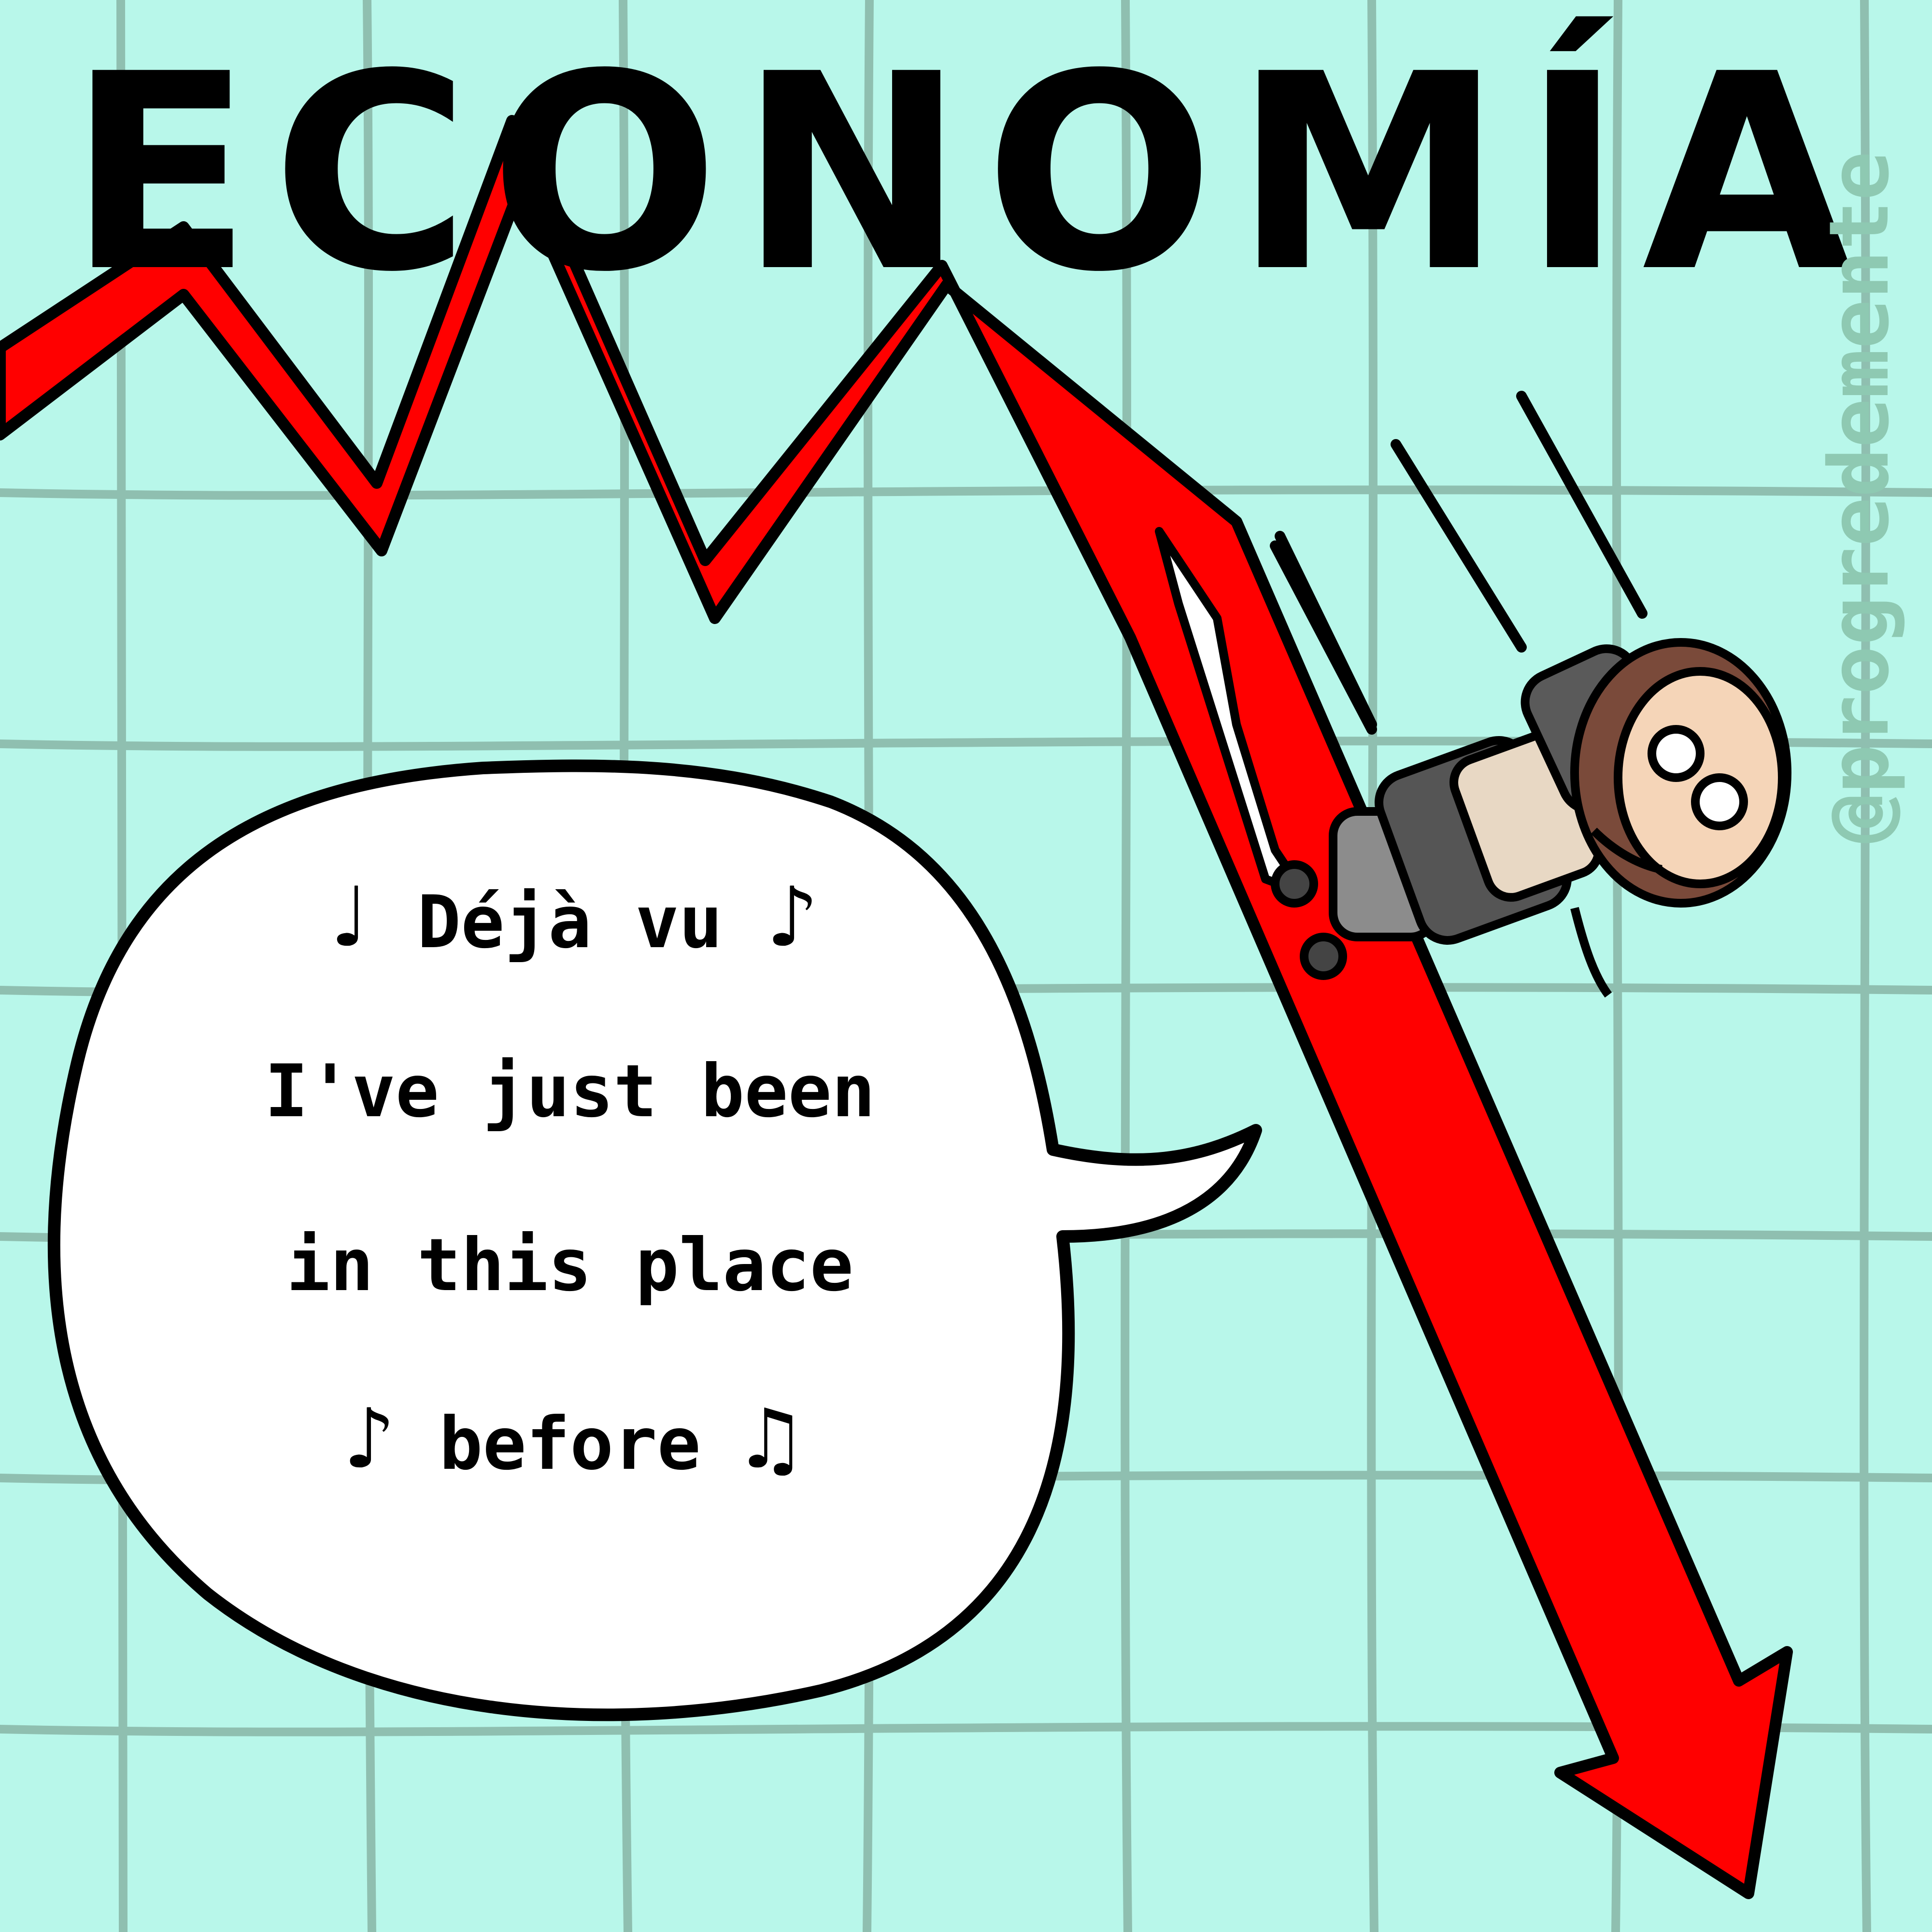  What do you see at coordinates (570, 1444) in the screenshot?
I see `speech-line-4-text: before` at bounding box center [570, 1444].